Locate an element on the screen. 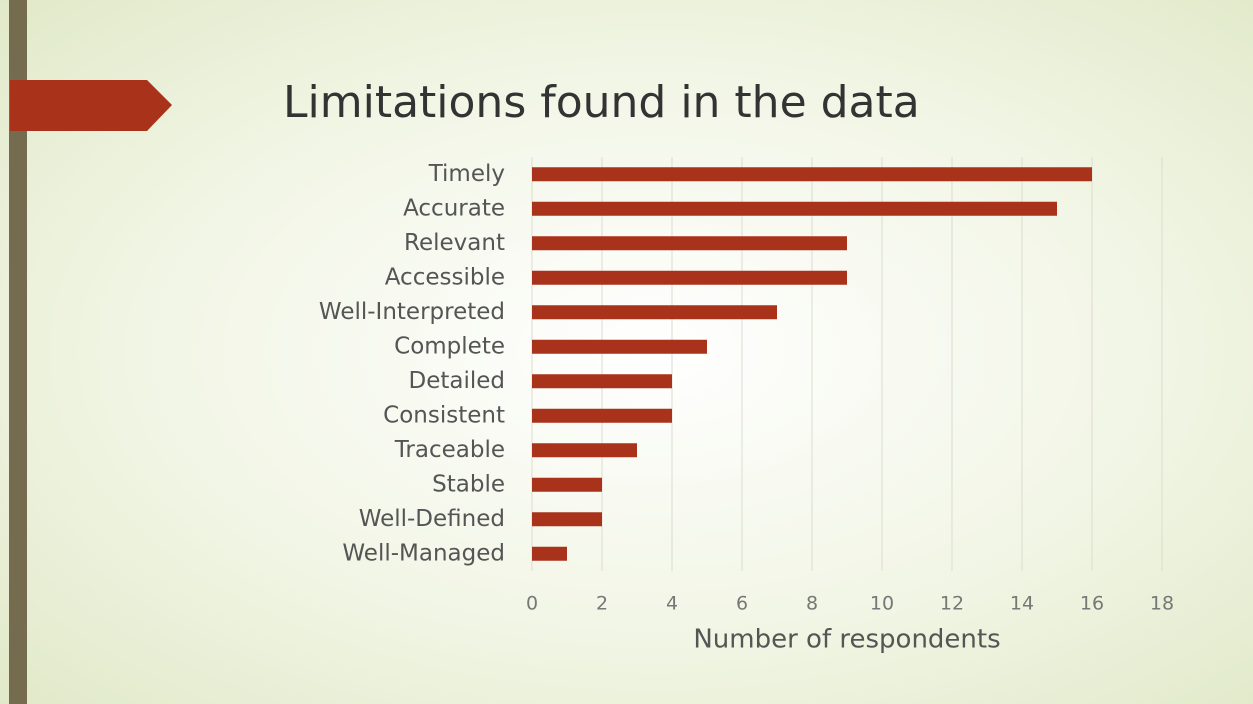 The height and width of the screenshot is (704, 1253). x-tick-label: 6 is located at coordinates (742, 604).